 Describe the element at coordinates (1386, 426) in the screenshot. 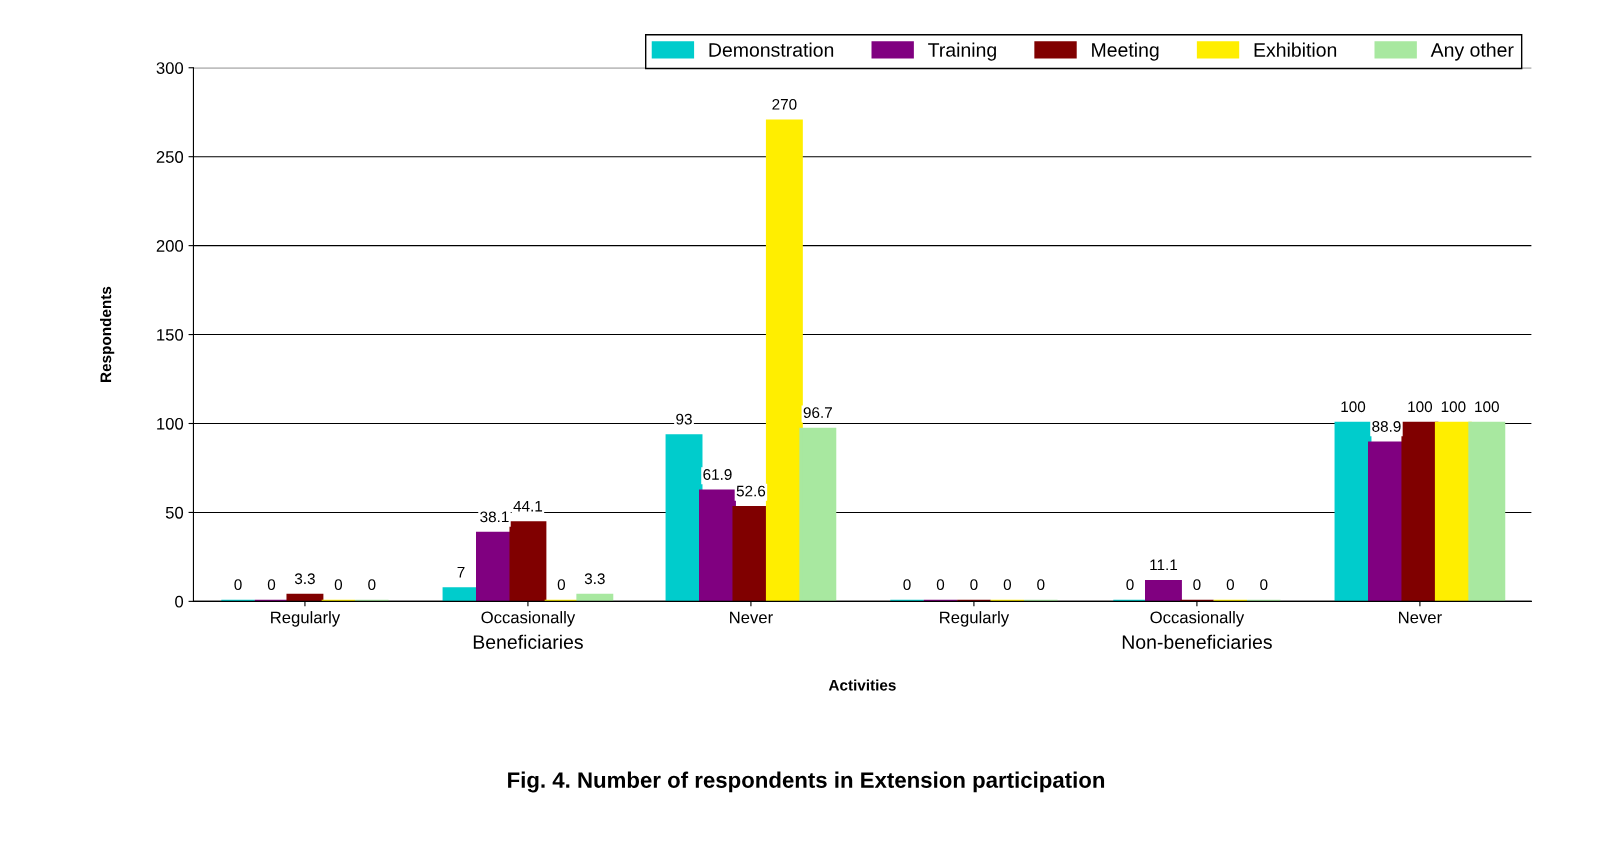

I see `data-label: 88.9` at that location.